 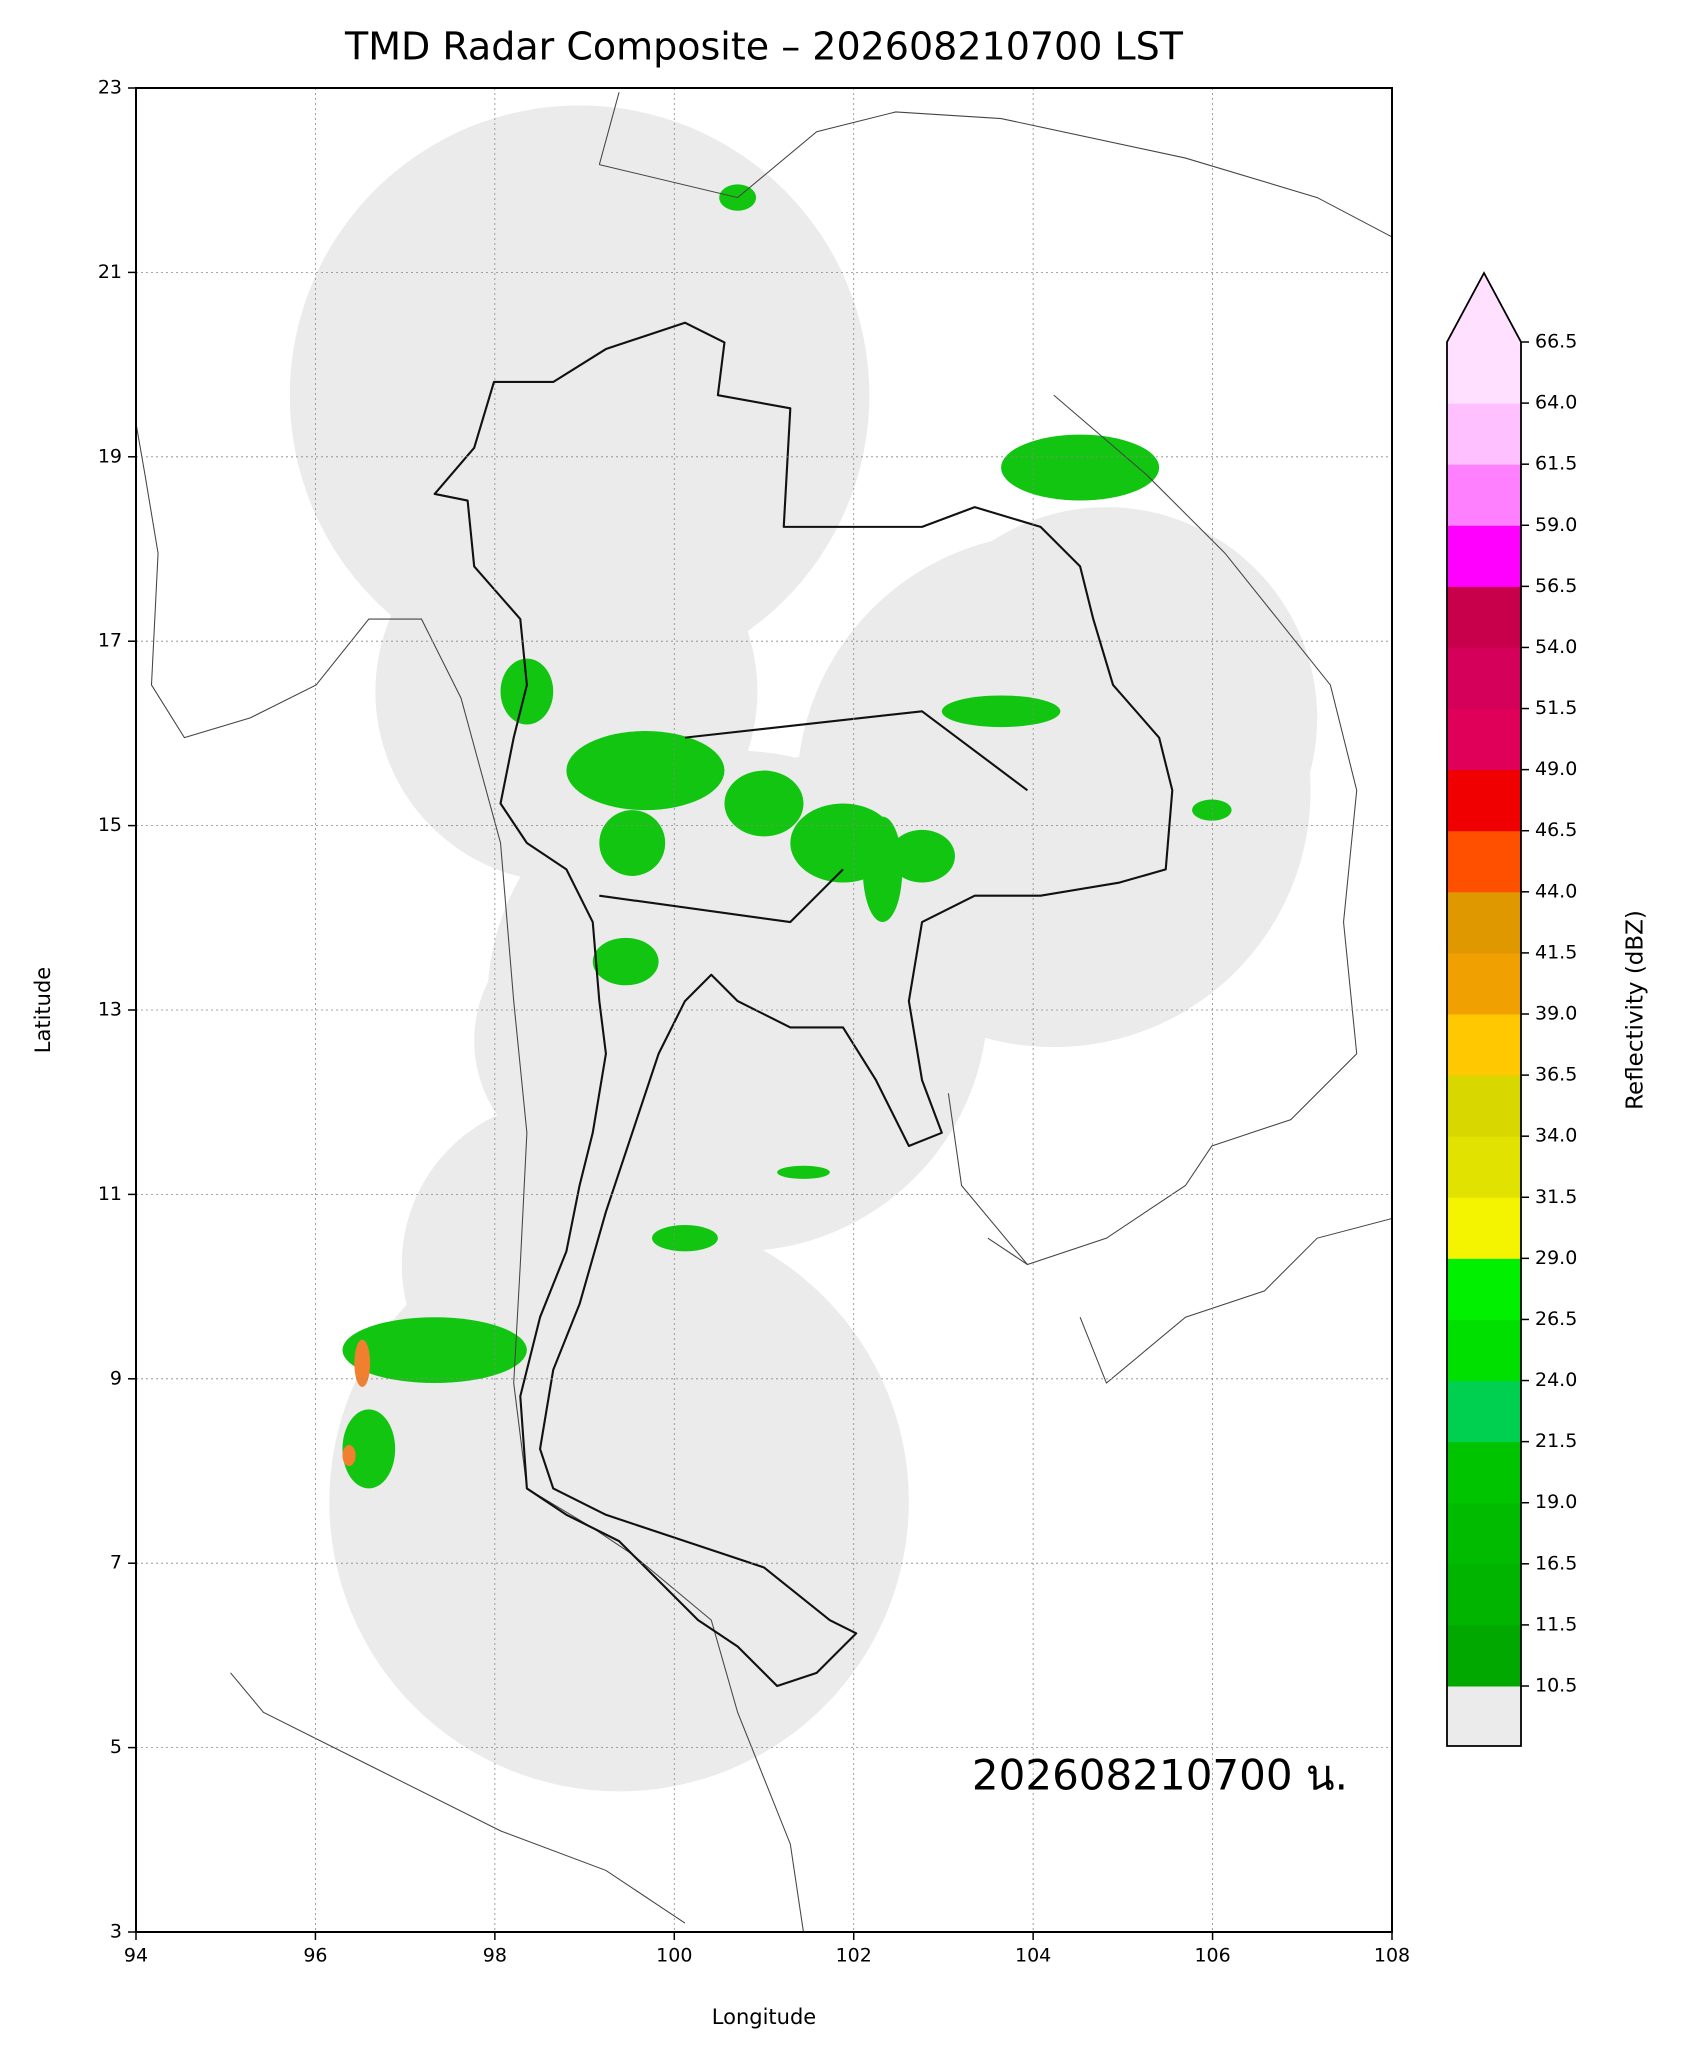 I want to click on time-annotation: 202608210700 น., so click(x=1160, y=1775).